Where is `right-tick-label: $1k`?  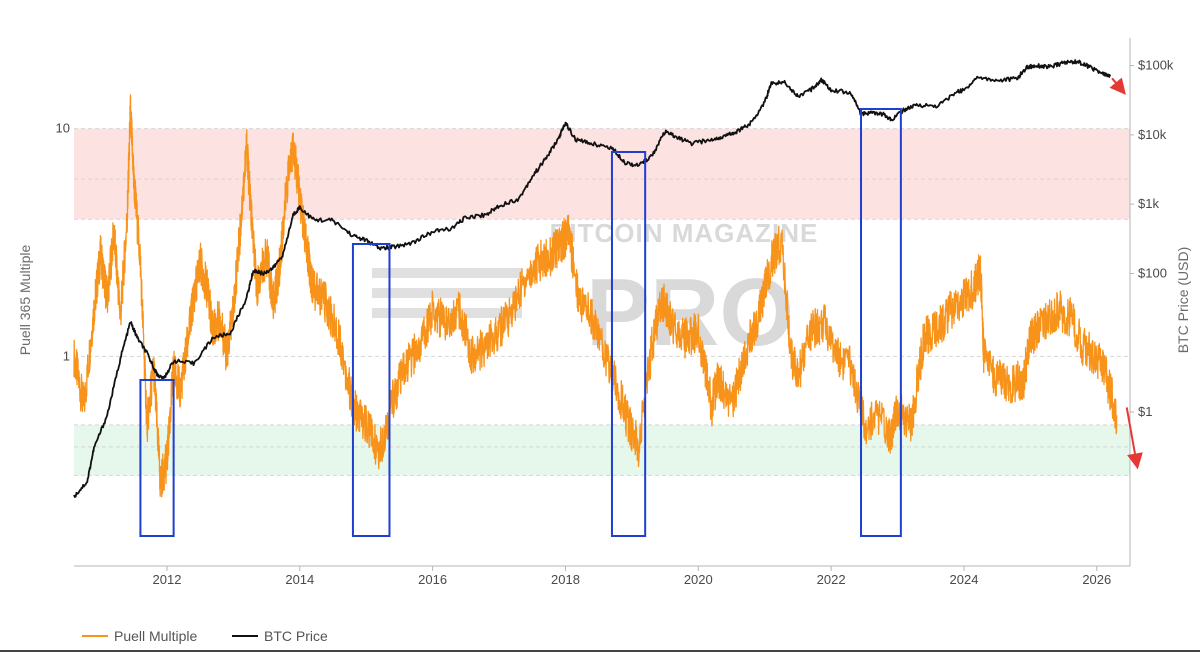 right-tick-label: $1k is located at coordinates (1148, 203).